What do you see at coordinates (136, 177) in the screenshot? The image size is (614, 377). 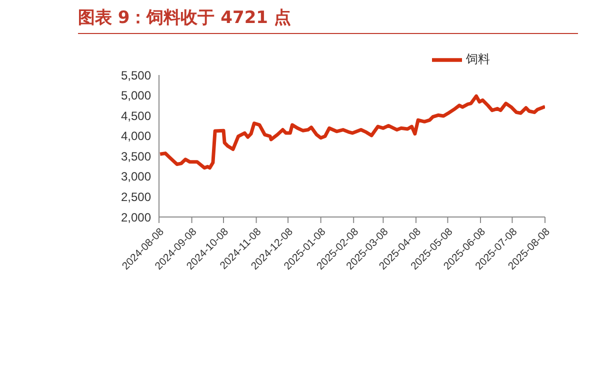 I see `y-tick-label: 3,000` at bounding box center [136, 177].